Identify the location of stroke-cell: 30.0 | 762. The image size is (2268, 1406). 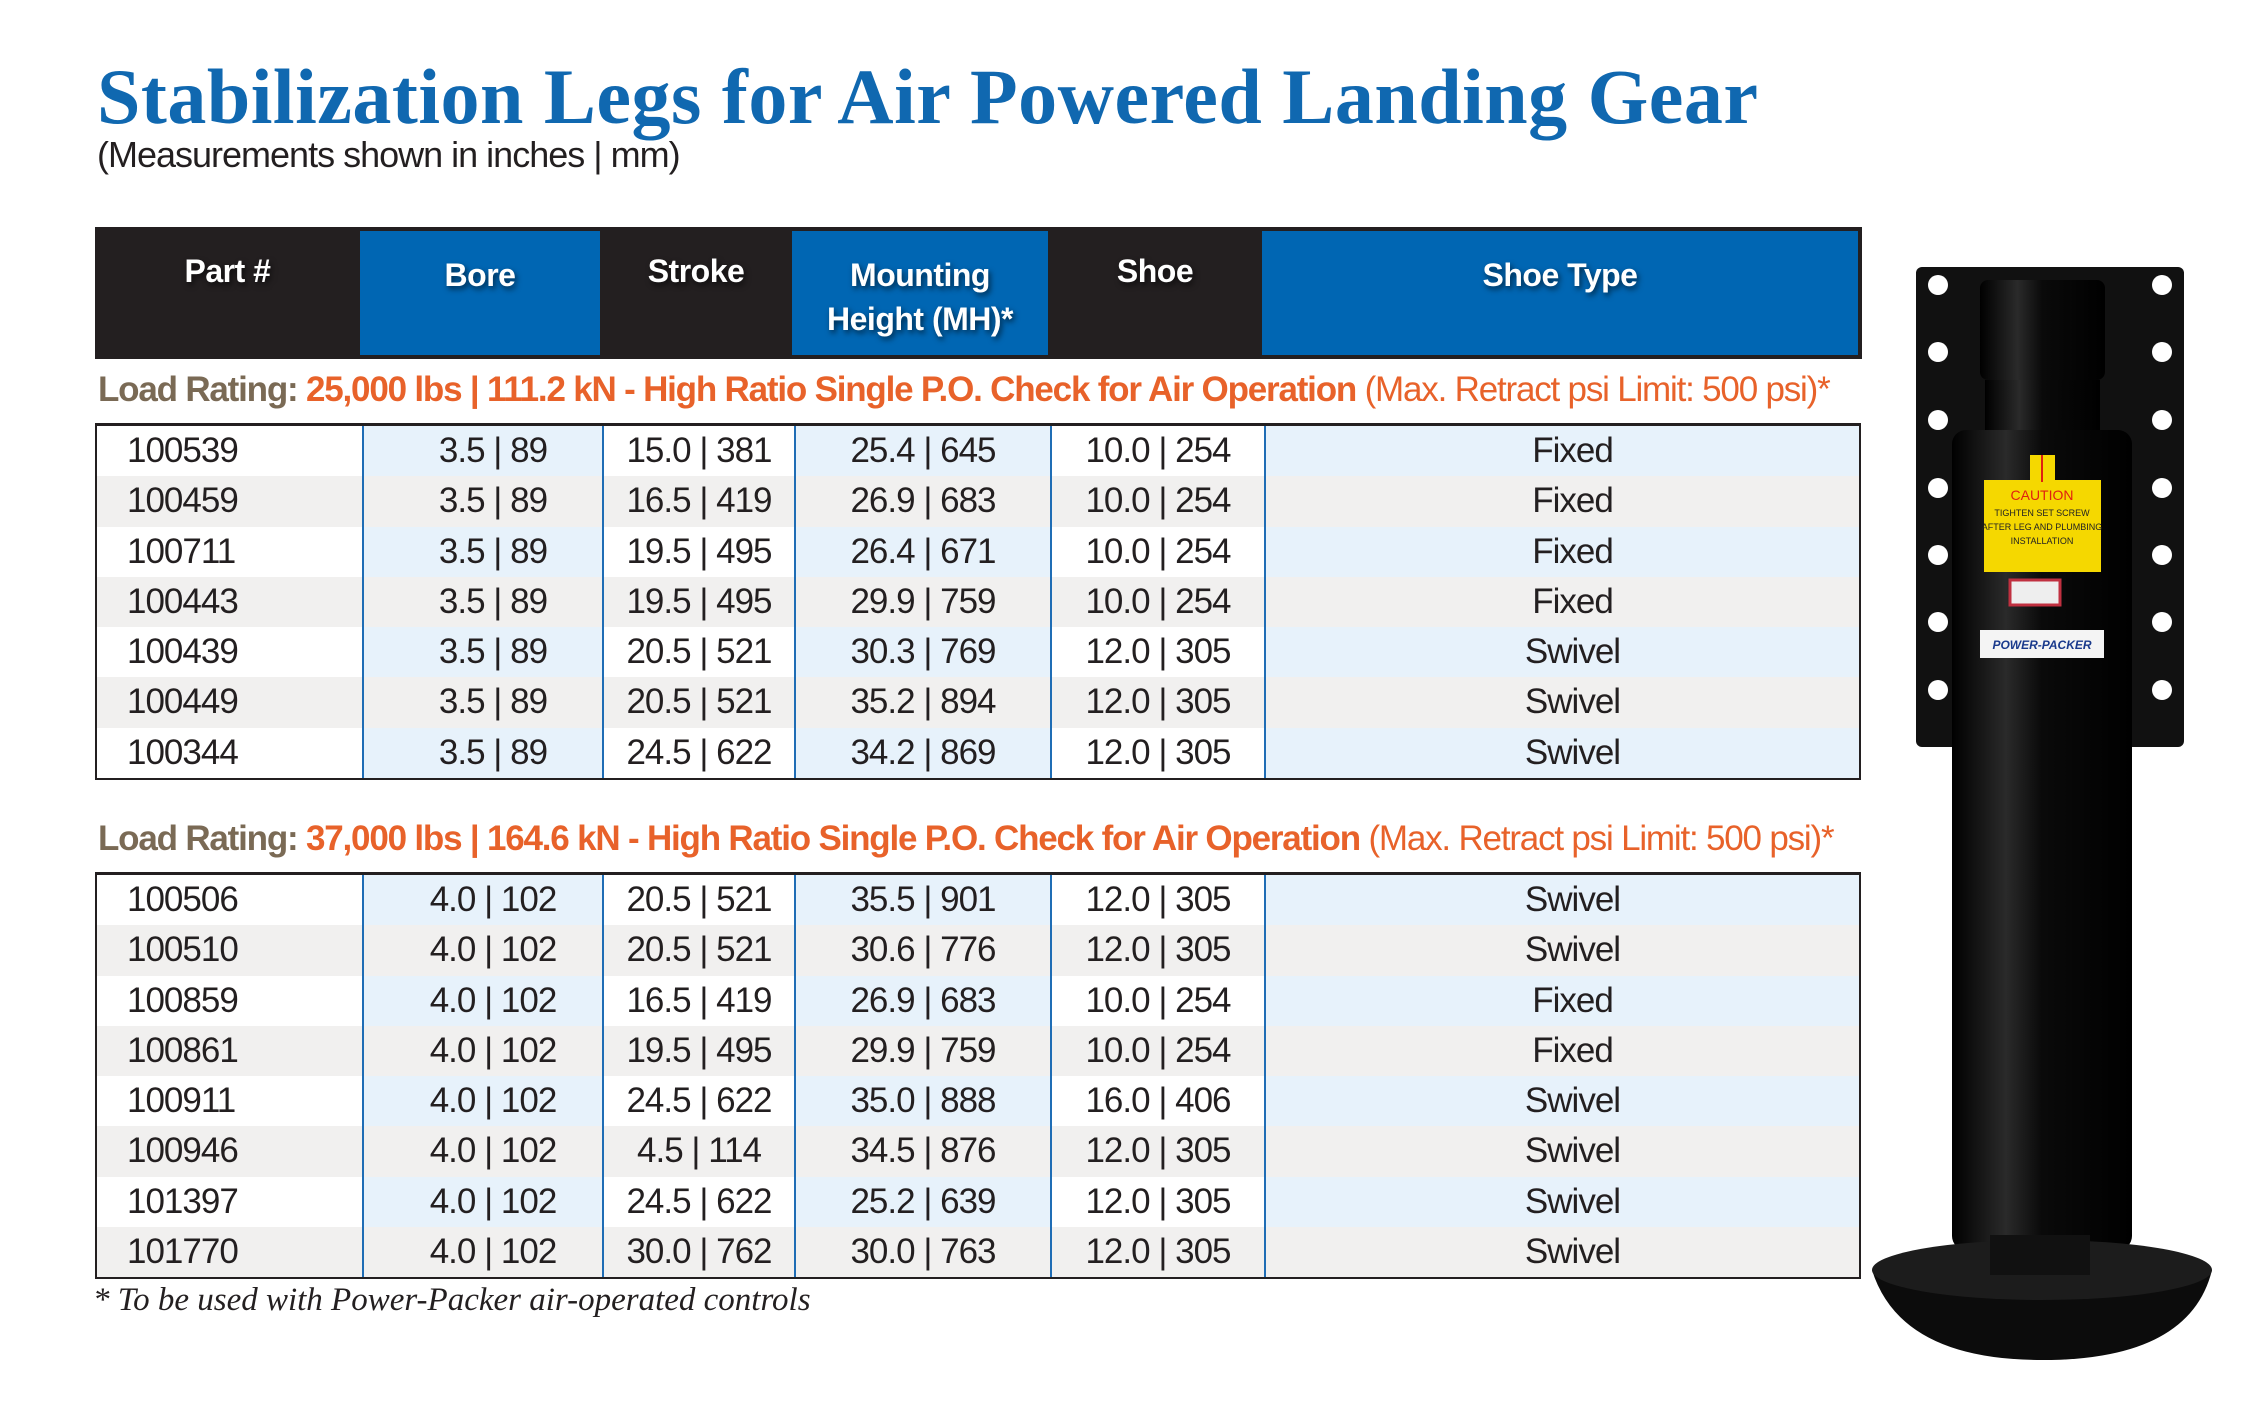
(698, 1252).